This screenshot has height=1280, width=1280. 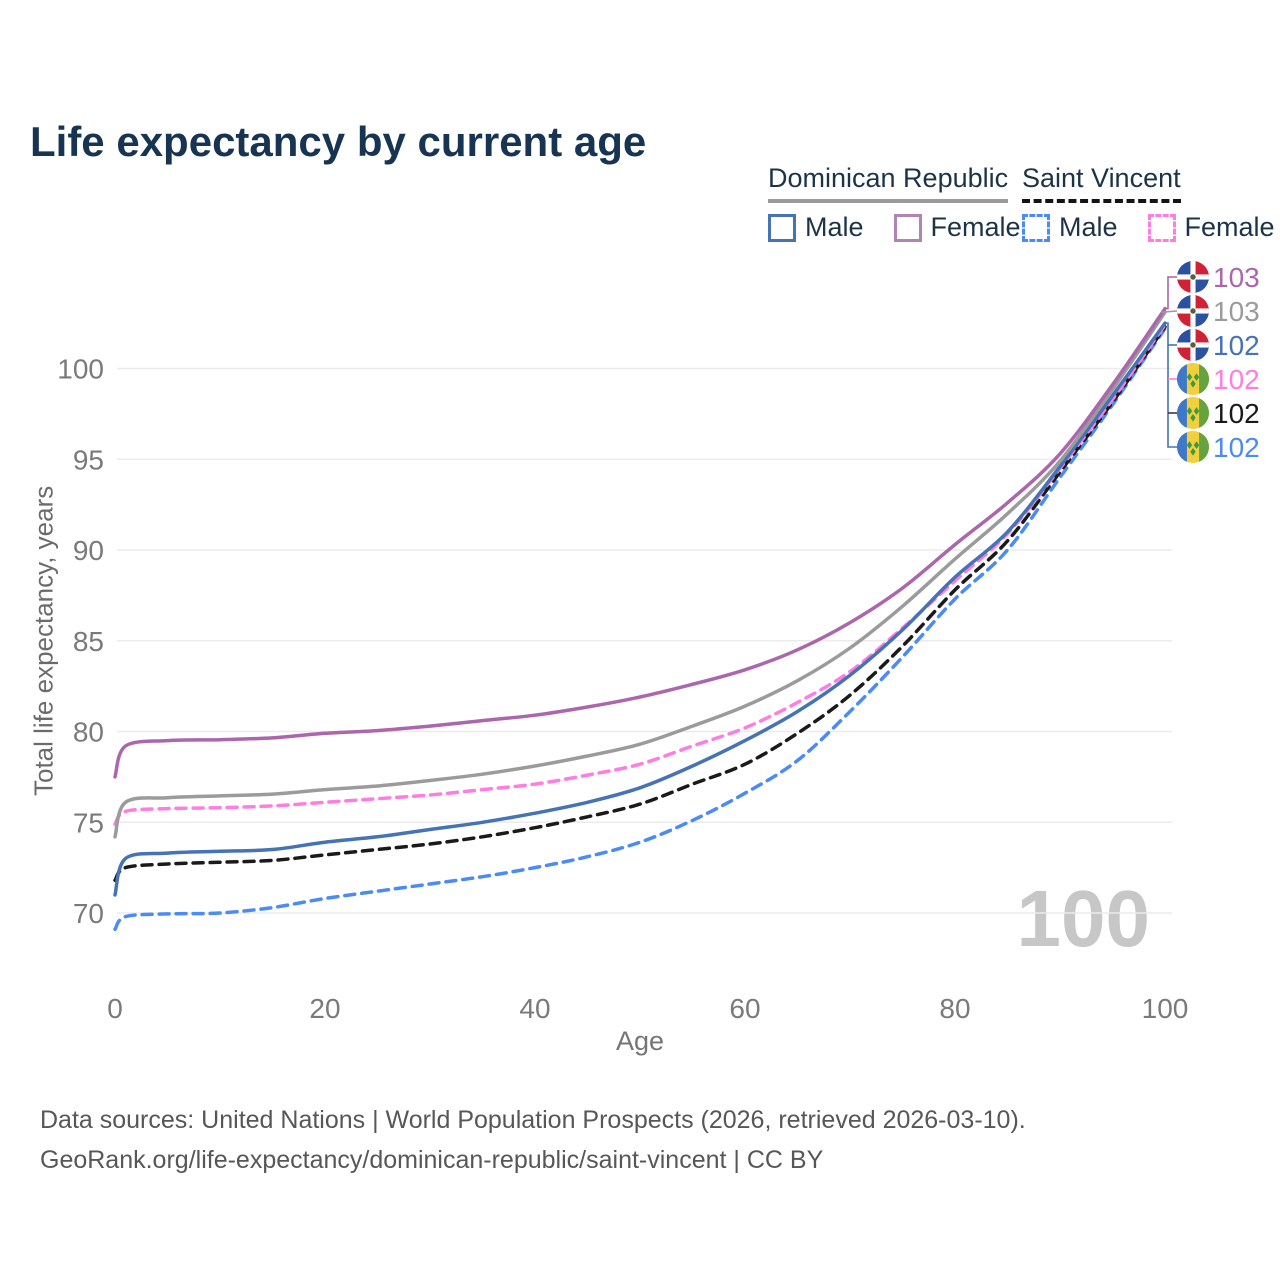 What do you see at coordinates (534, 1008) in the screenshot?
I see `x-tick-label: 40` at bounding box center [534, 1008].